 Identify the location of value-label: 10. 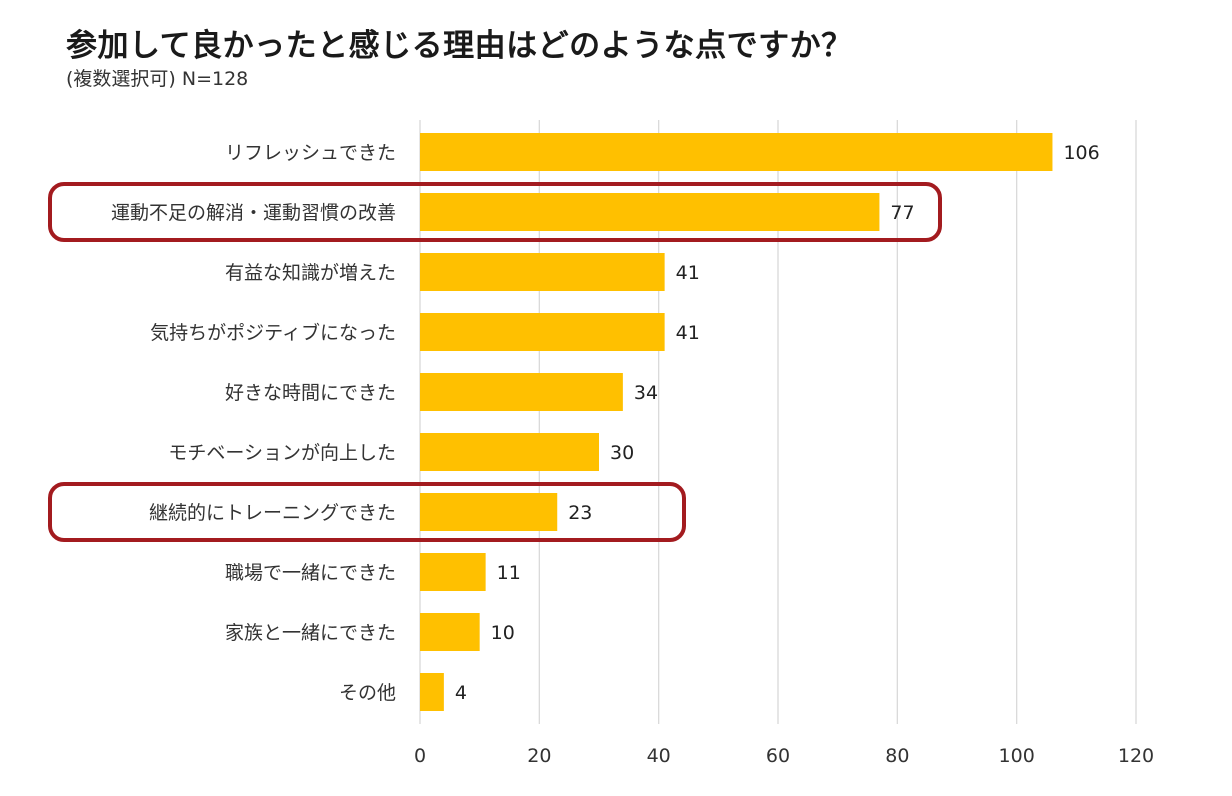
(503, 633).